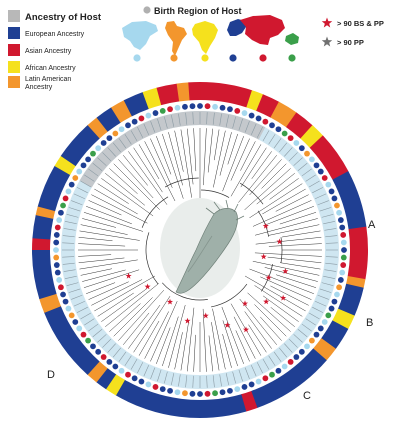  What do you see at coordinates (292, 39) in the screenshot?
I see `oceania-map-icon` at bounding box center [292, 39].